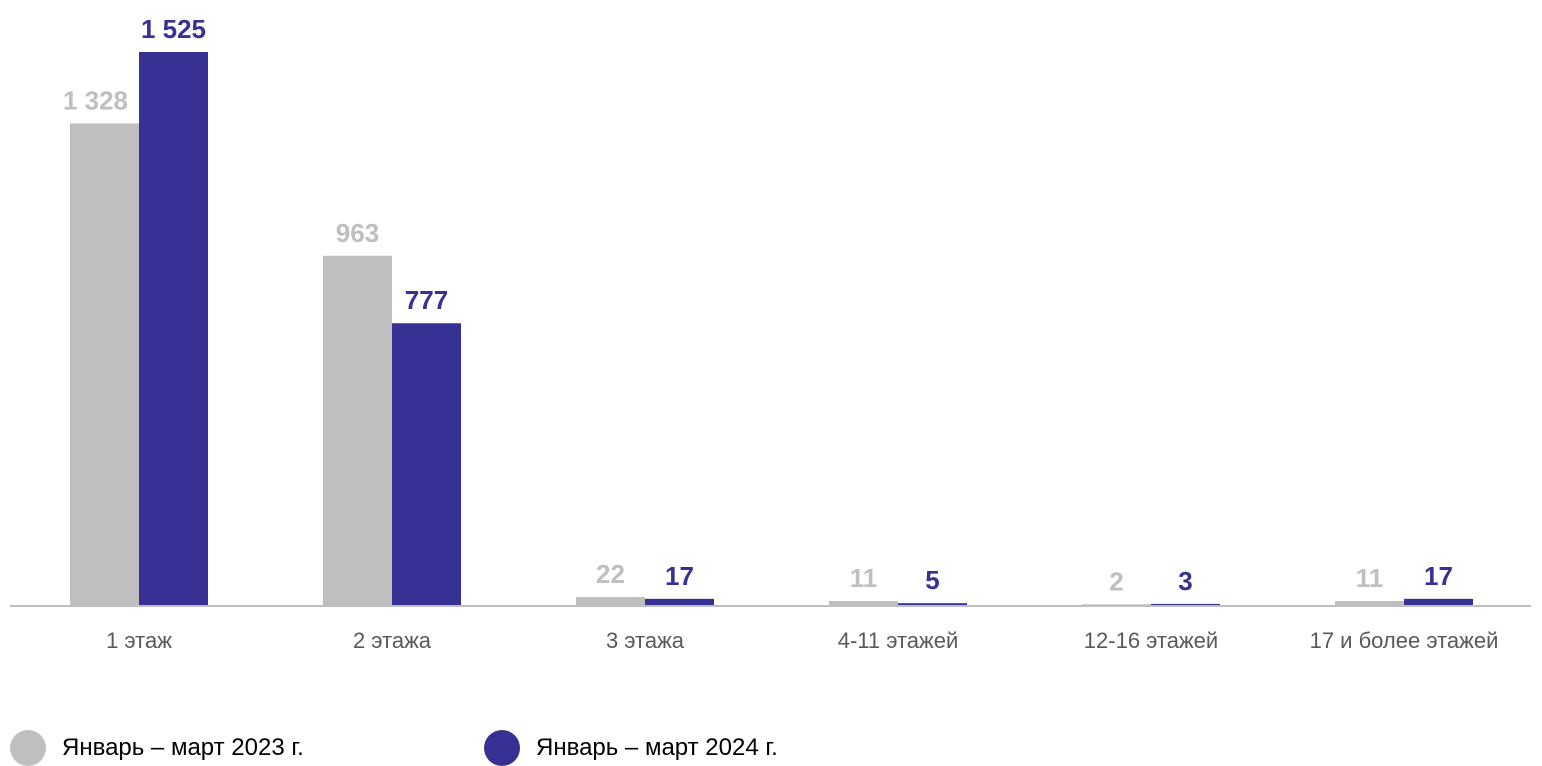 This screenshot has height=766, width=1542. I want to click on value-label-2023-1: 963, so click(357, 233).